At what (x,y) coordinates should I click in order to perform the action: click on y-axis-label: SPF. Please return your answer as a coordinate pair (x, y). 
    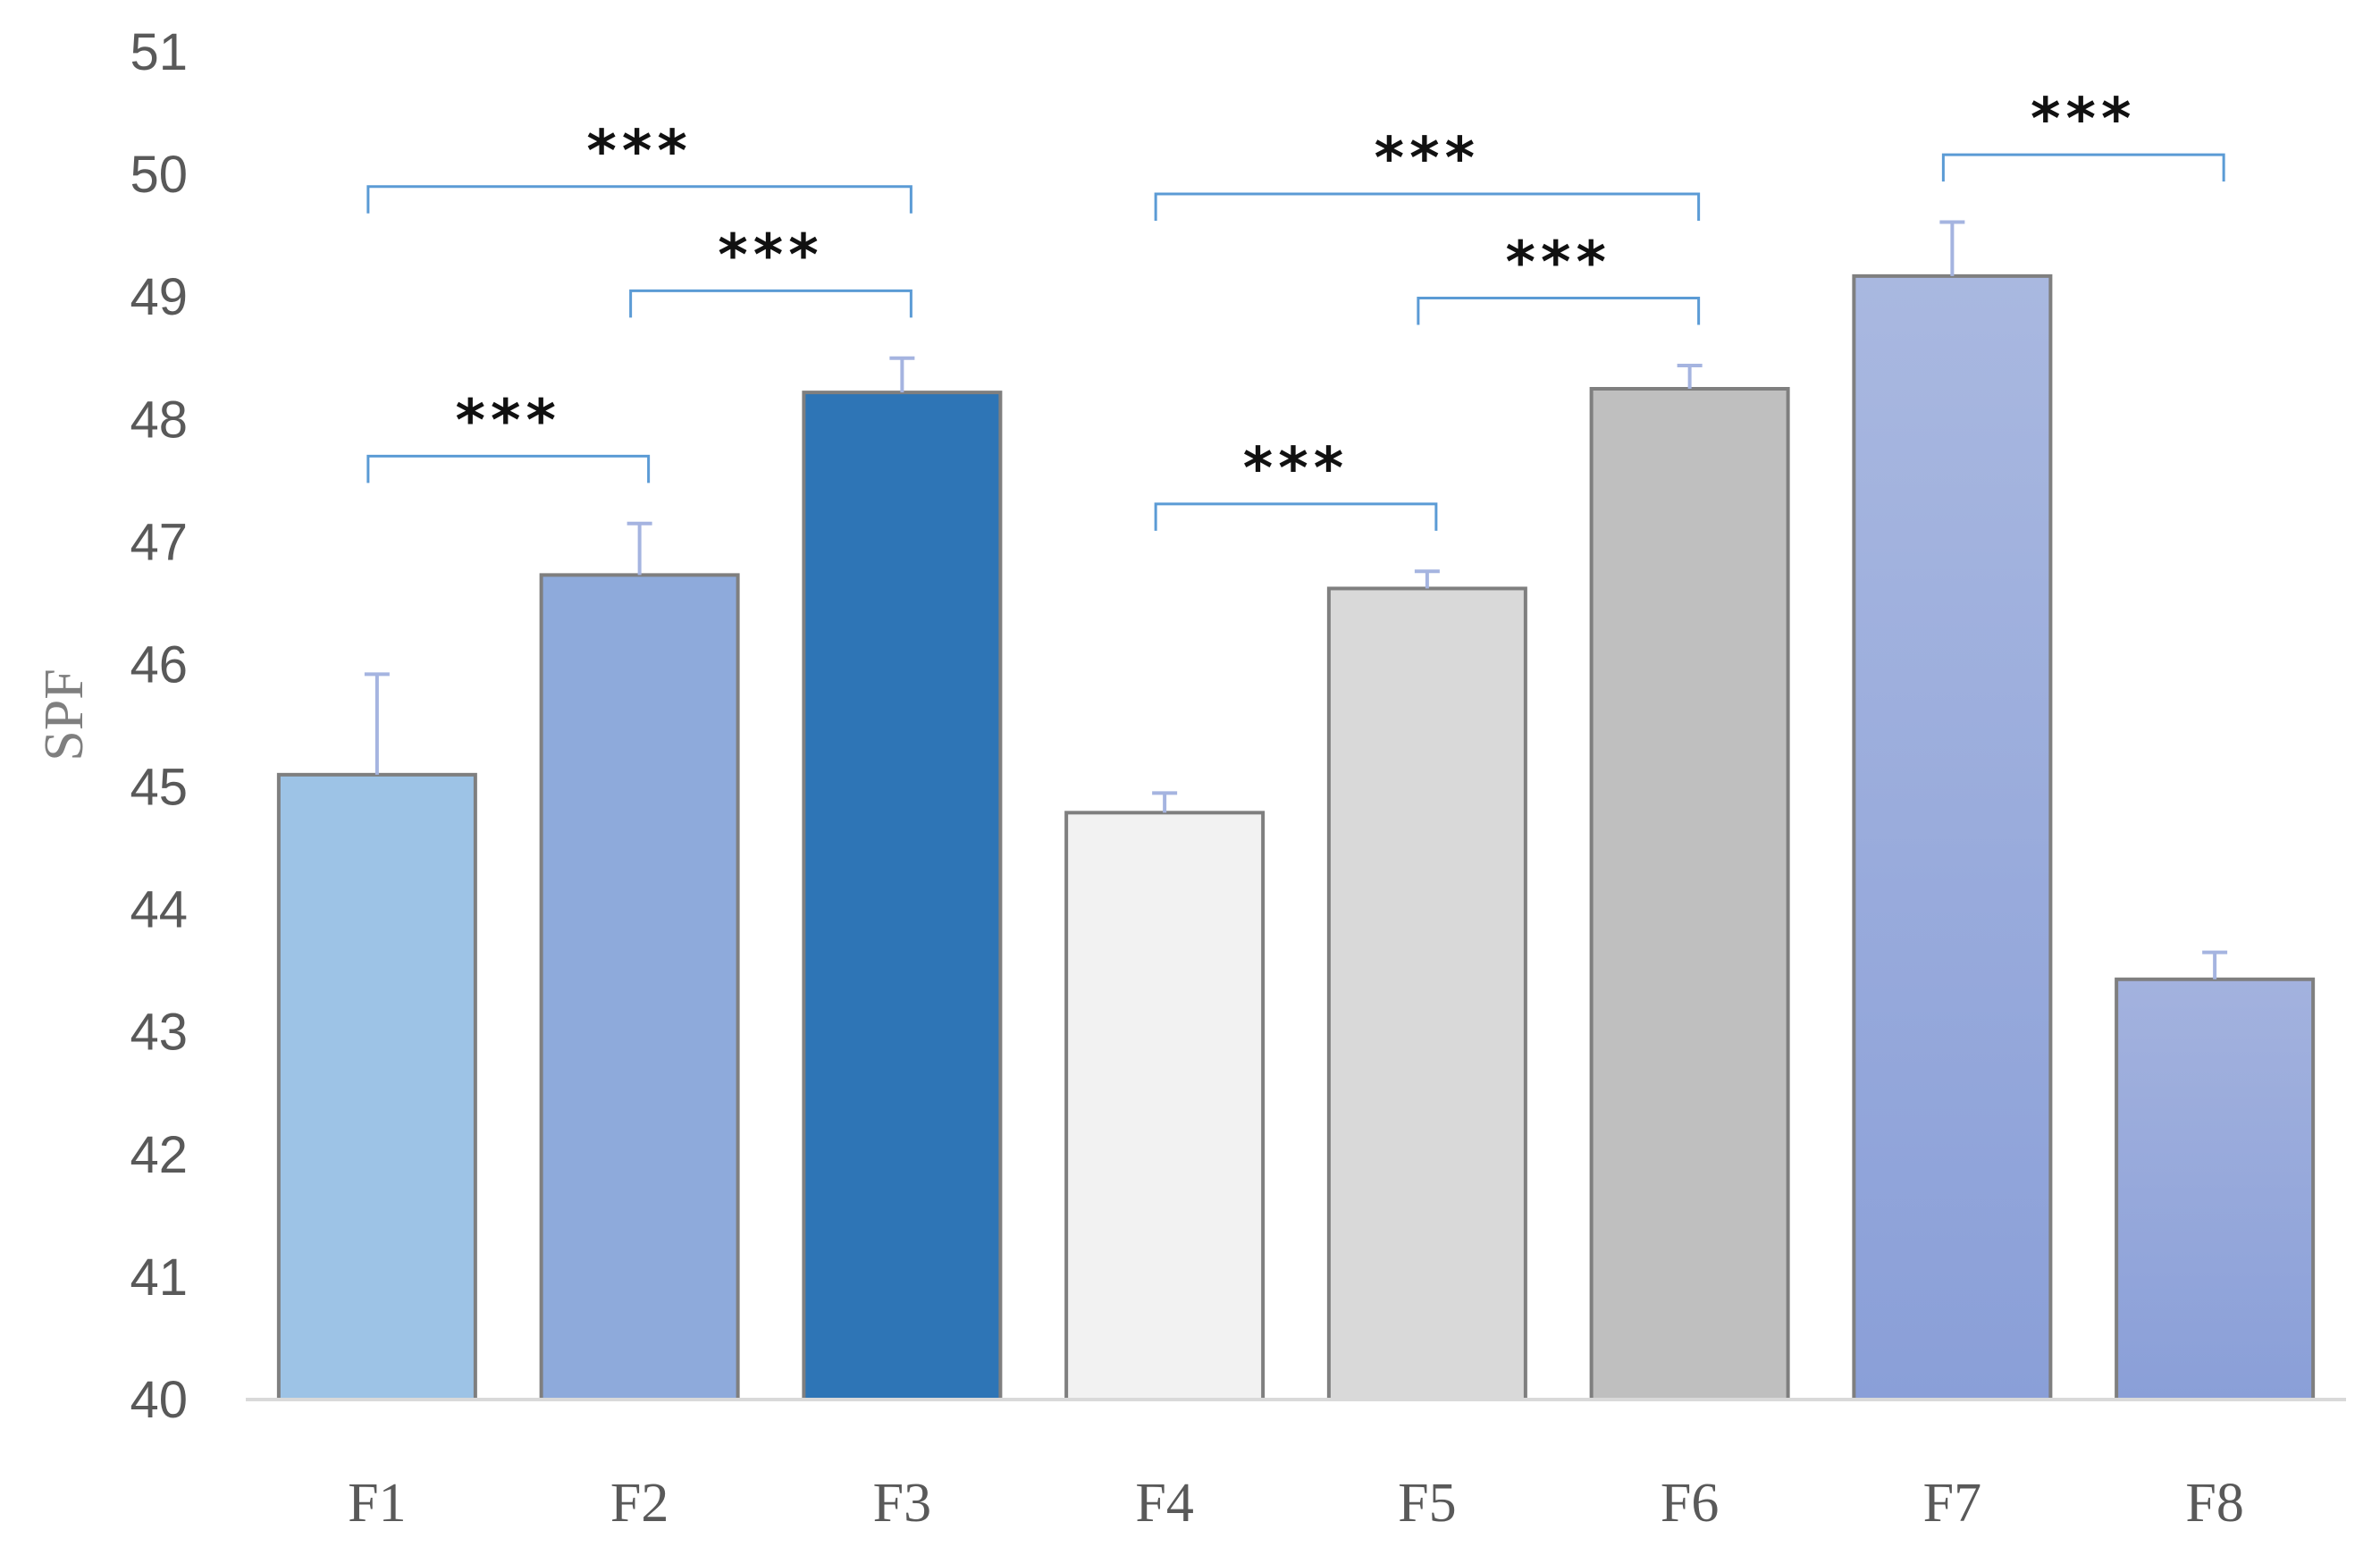
    Looking at the image, I should click on (64, 715).